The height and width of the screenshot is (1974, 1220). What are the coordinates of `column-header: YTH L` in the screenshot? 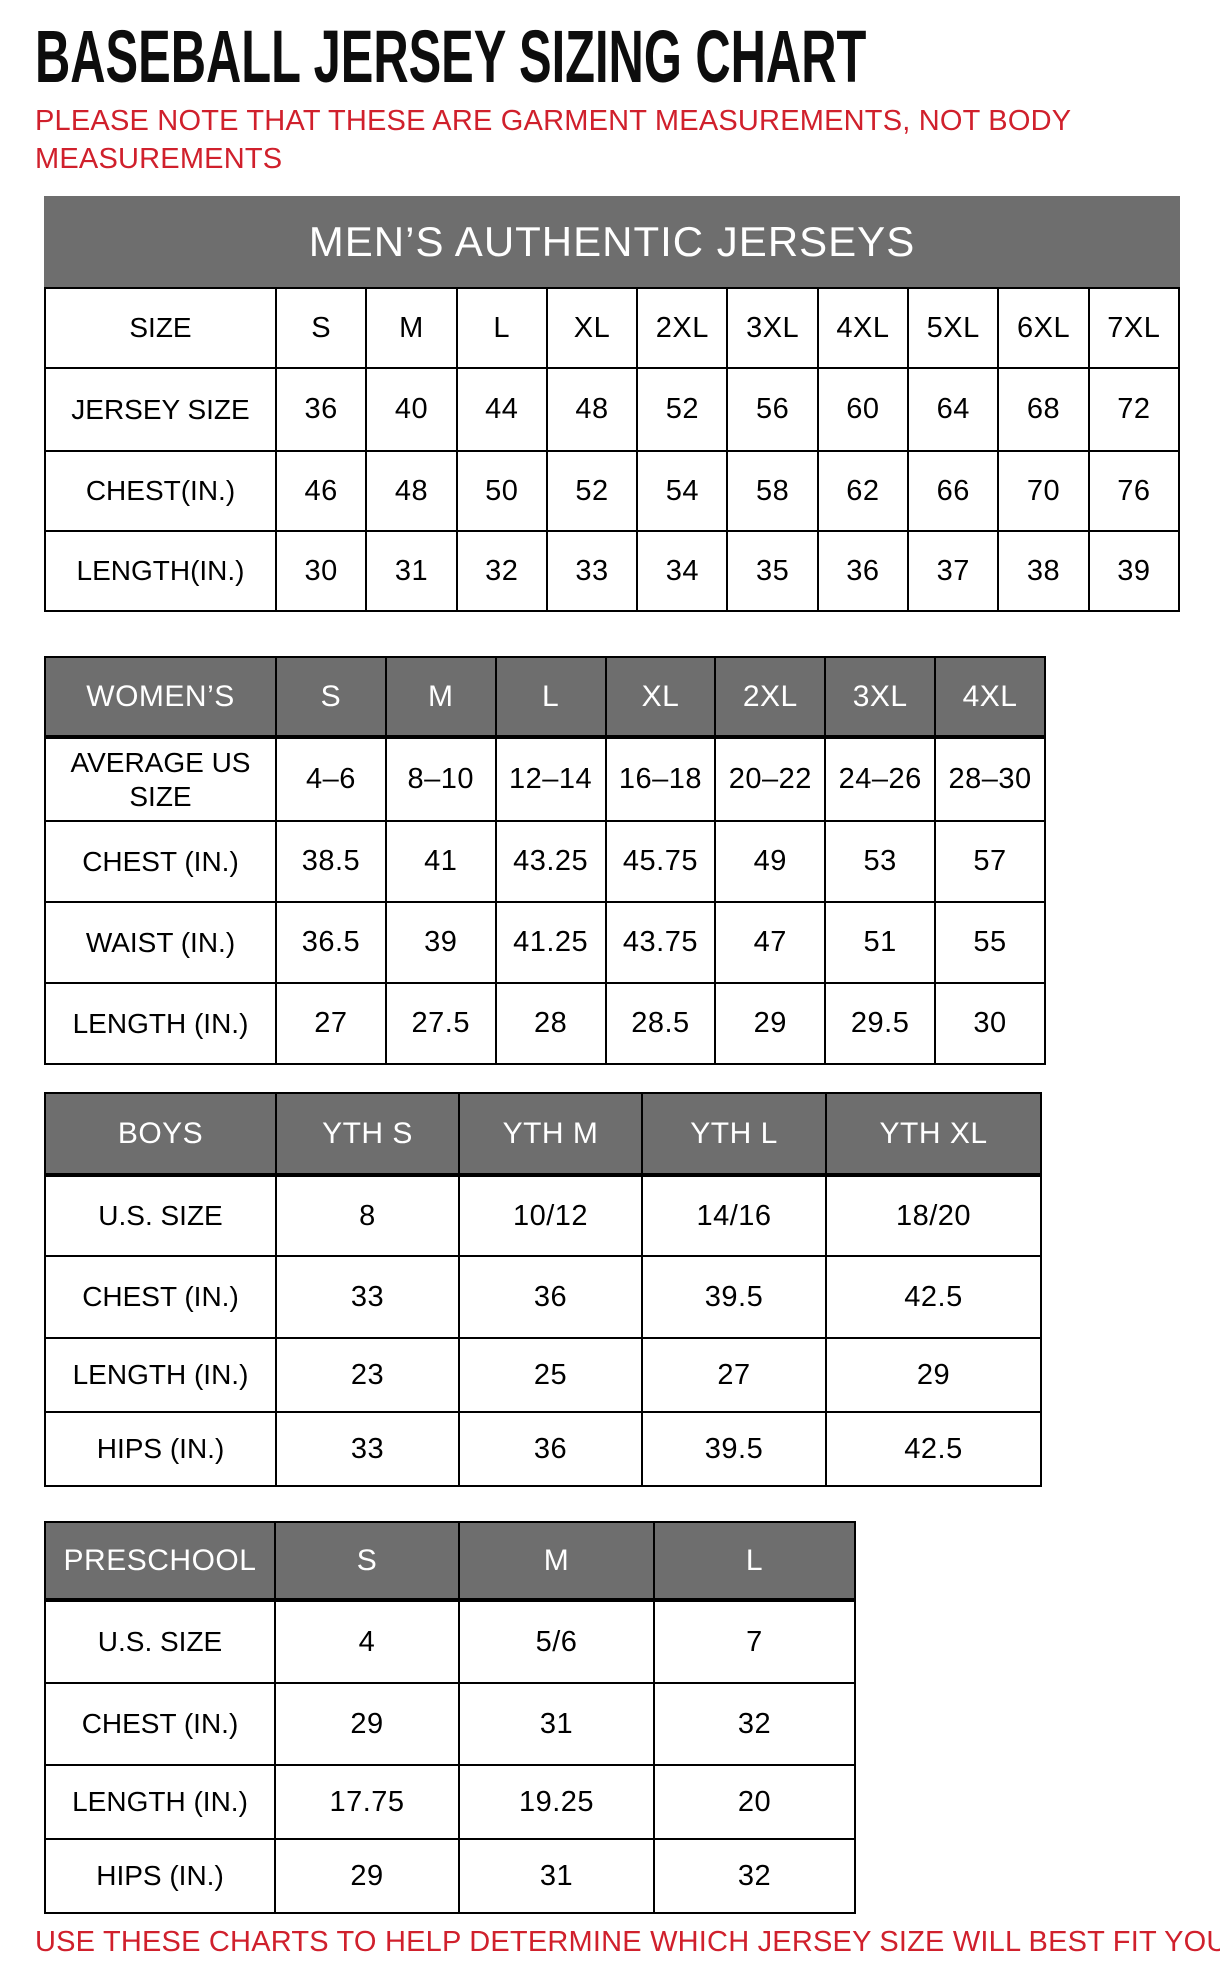 It's located at (734, 1134).